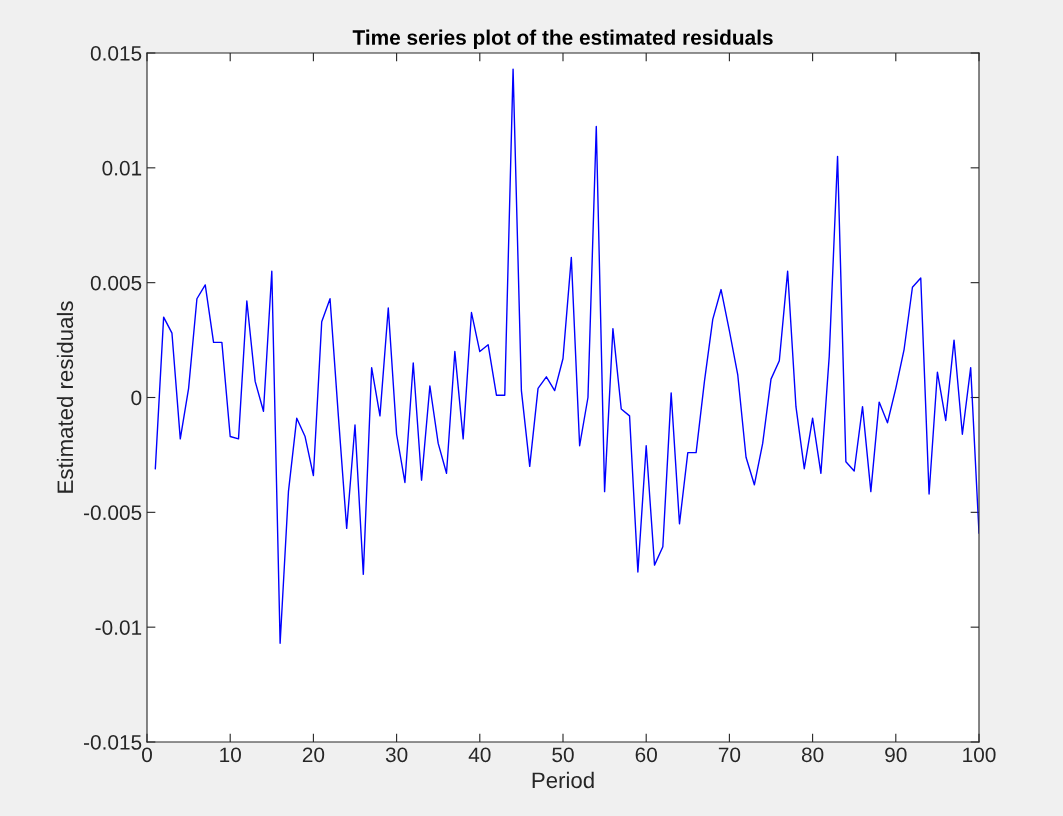 The height and width of the screenshot is (816, 1063). I want to click on y-axis-title: Estimated residuals, so click(65, 397).